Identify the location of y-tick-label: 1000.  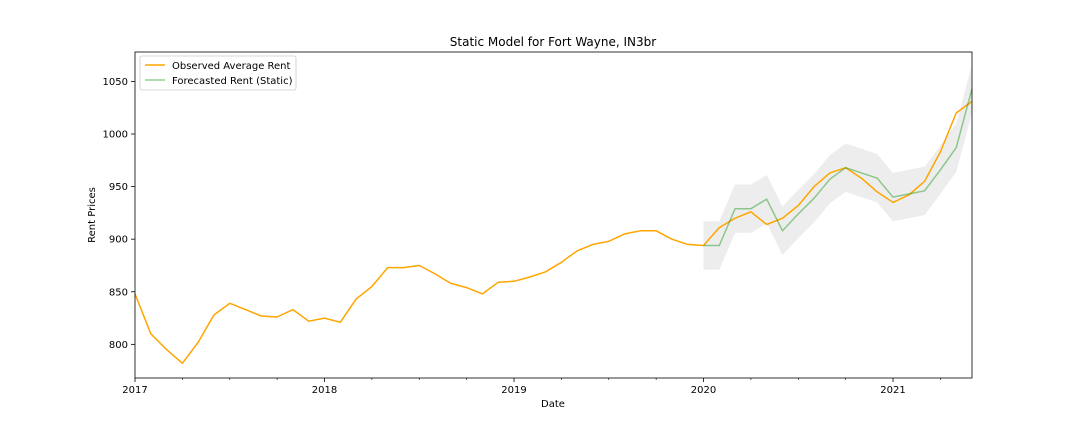
(115, 135).